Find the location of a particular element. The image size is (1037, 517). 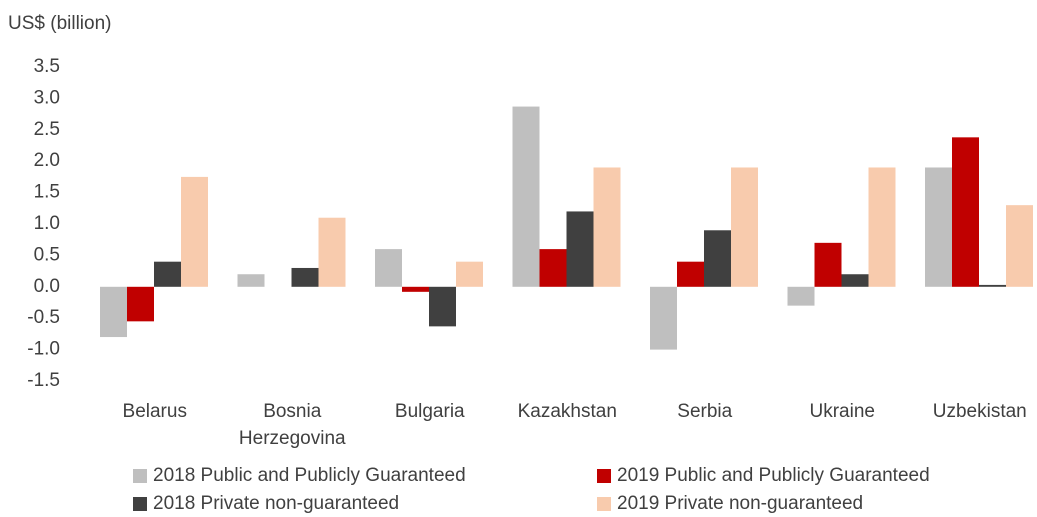

y-tick-label: -0.5 is located at coordinates (43, 317).